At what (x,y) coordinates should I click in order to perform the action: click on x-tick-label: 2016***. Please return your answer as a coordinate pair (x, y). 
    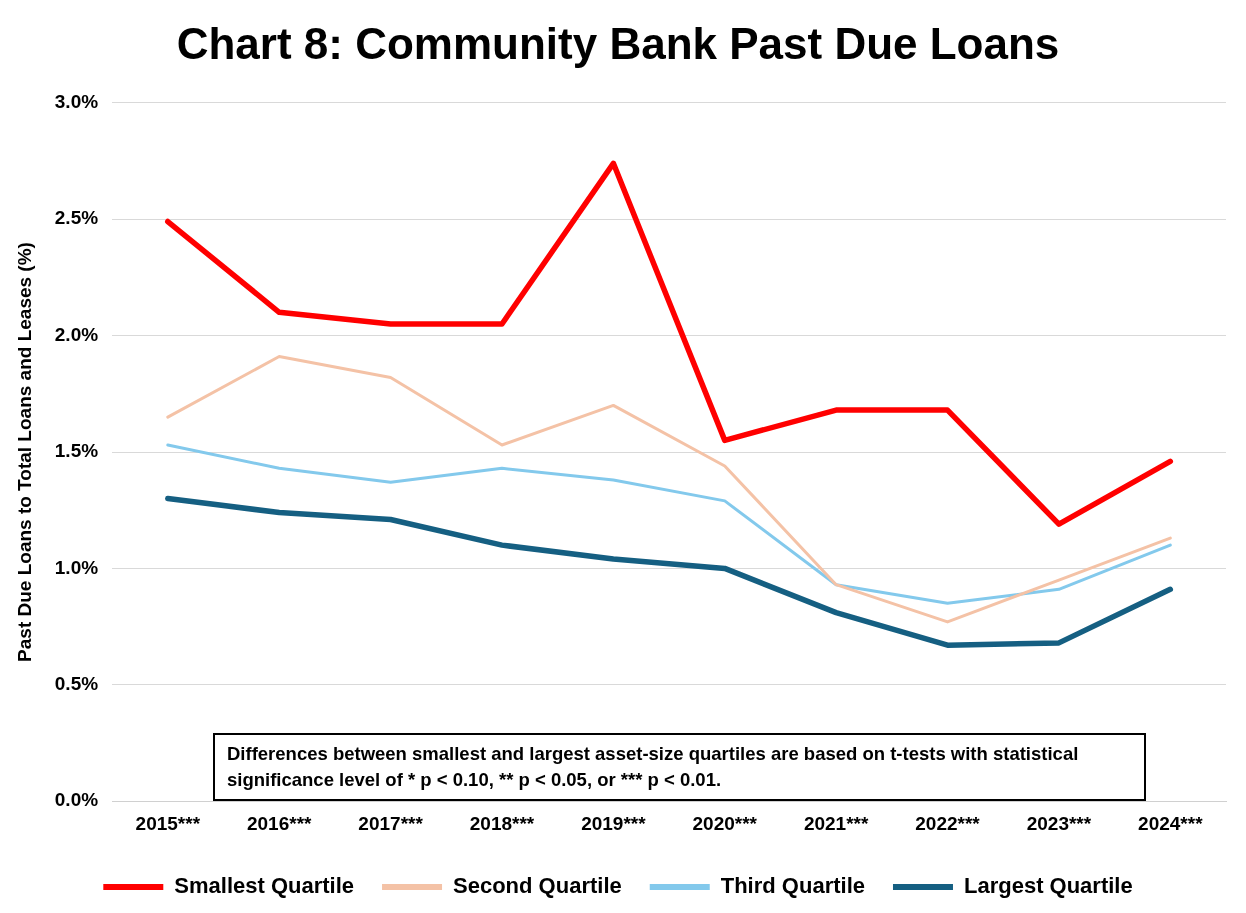
    Looking at the image, I should click on (279, 823).